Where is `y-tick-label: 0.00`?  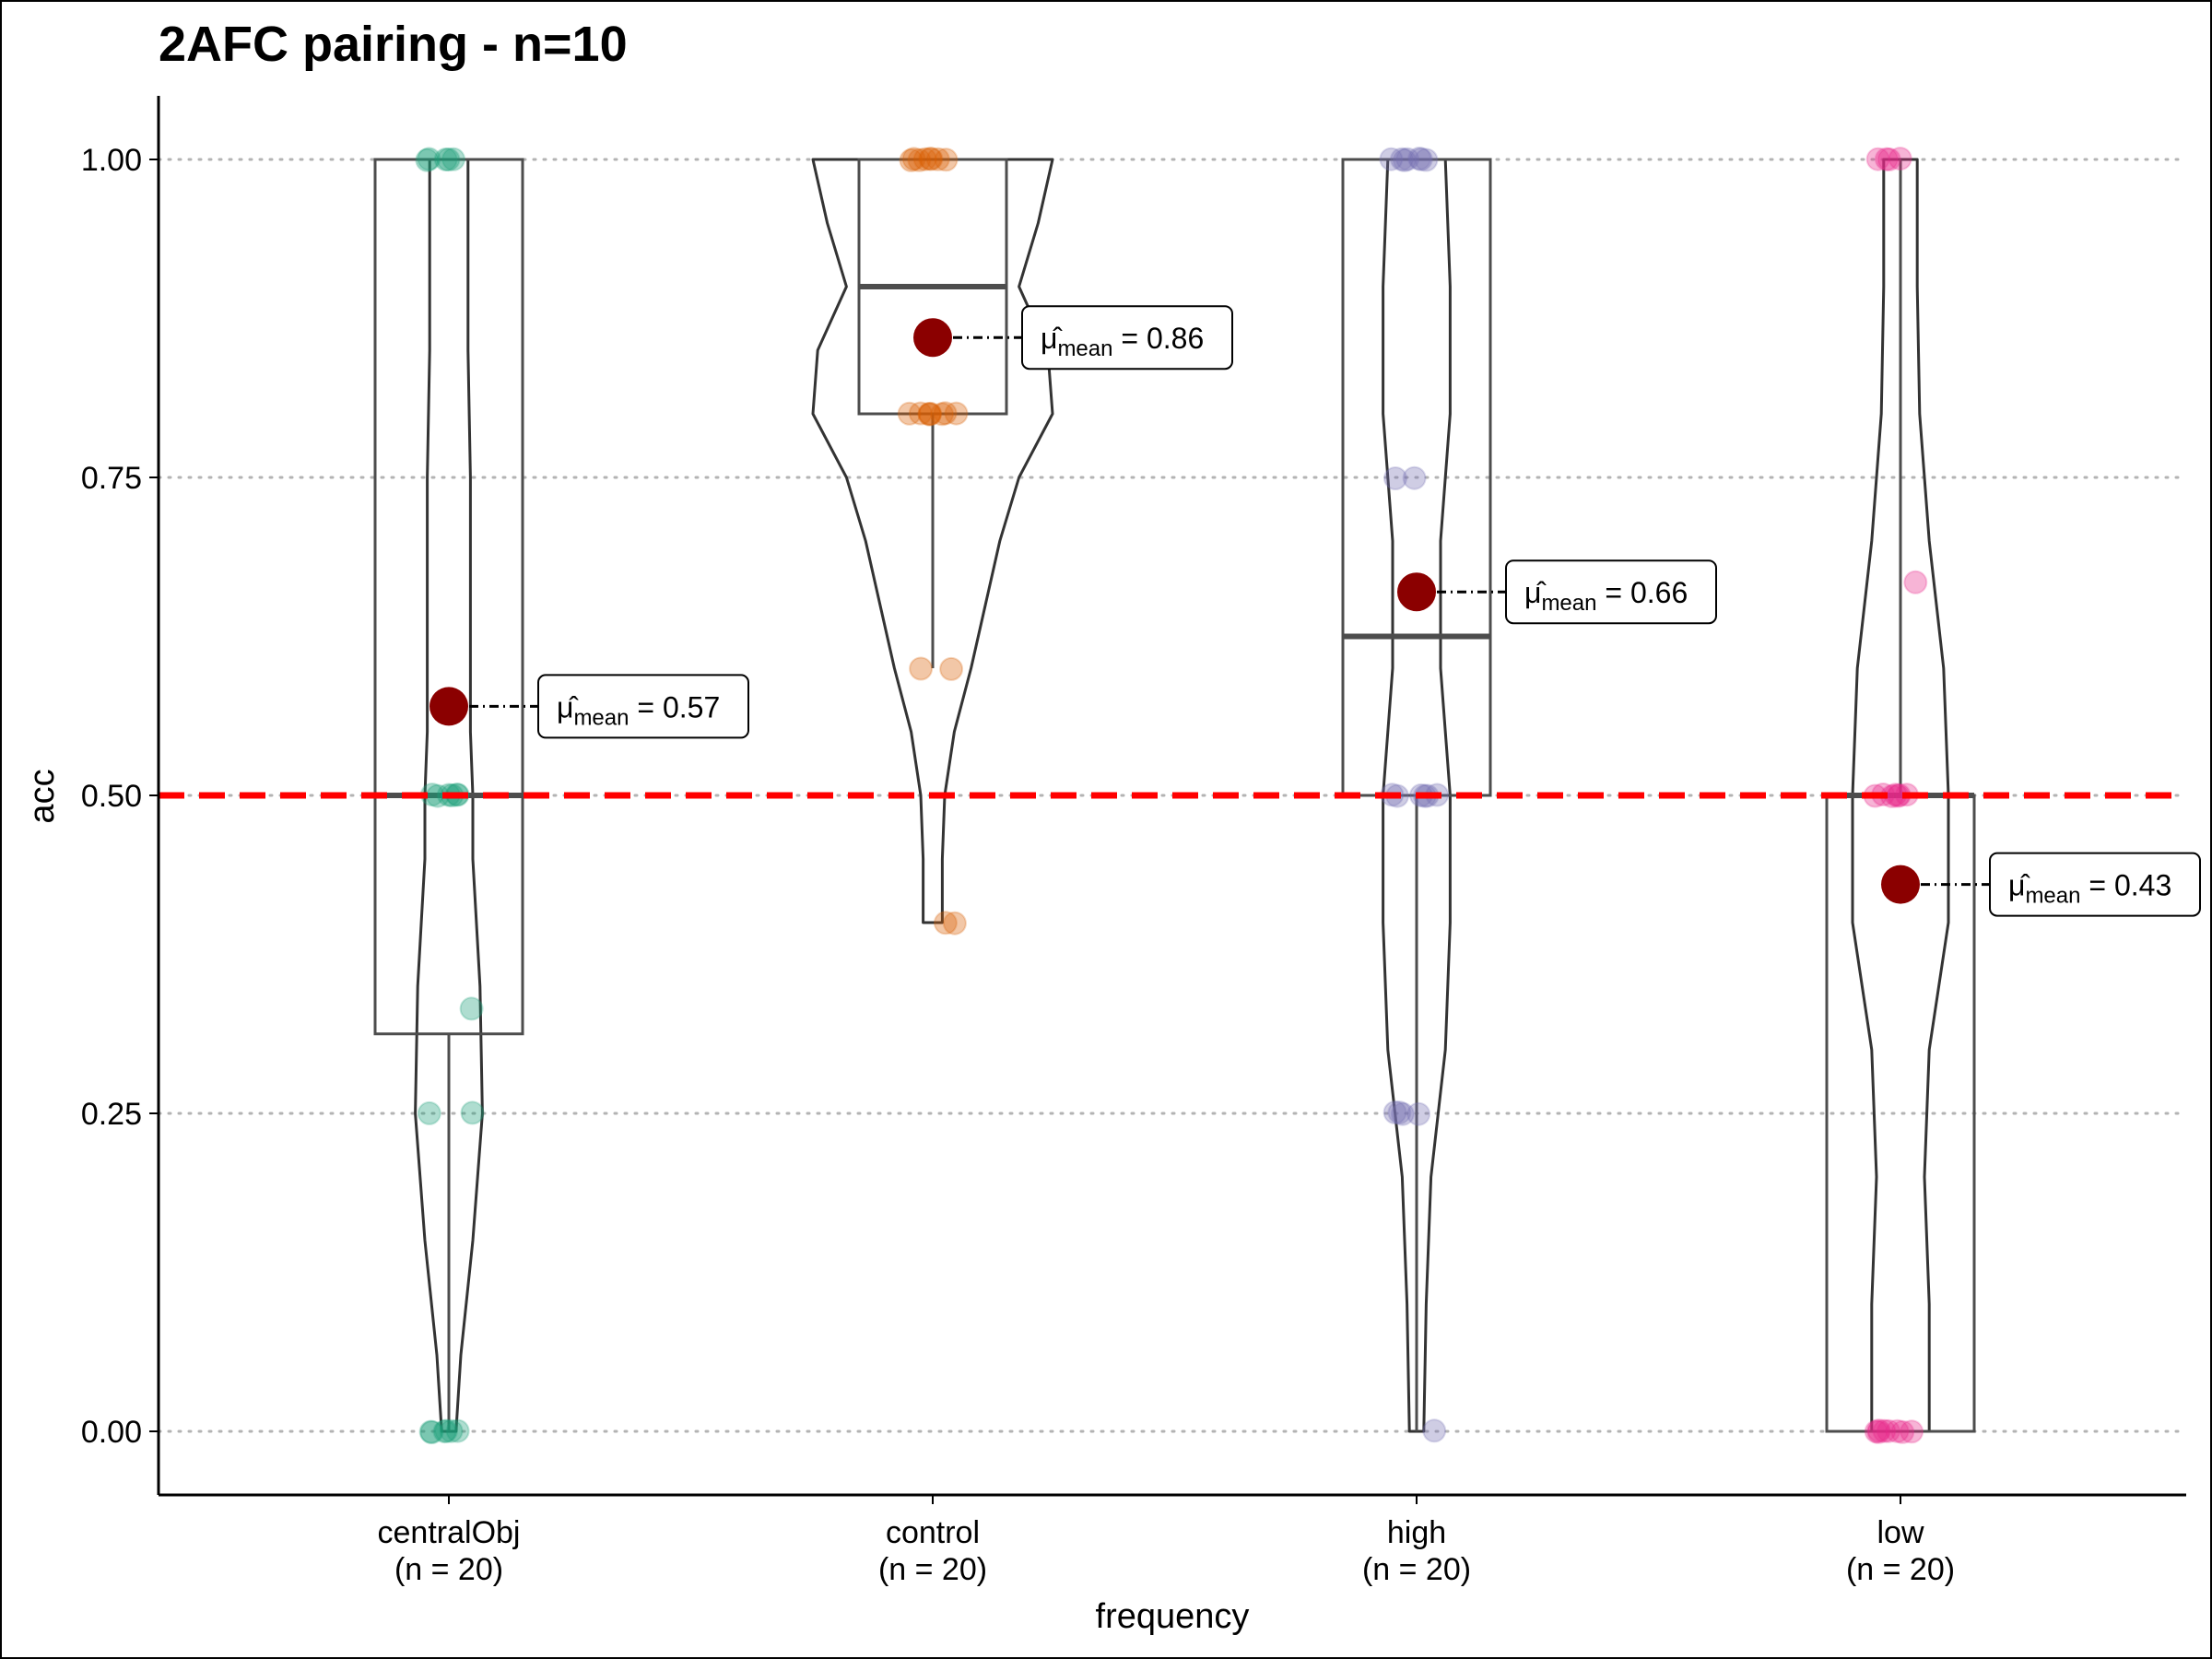 y-tick-label: 0.00 is located at coordinates (111, 1432).